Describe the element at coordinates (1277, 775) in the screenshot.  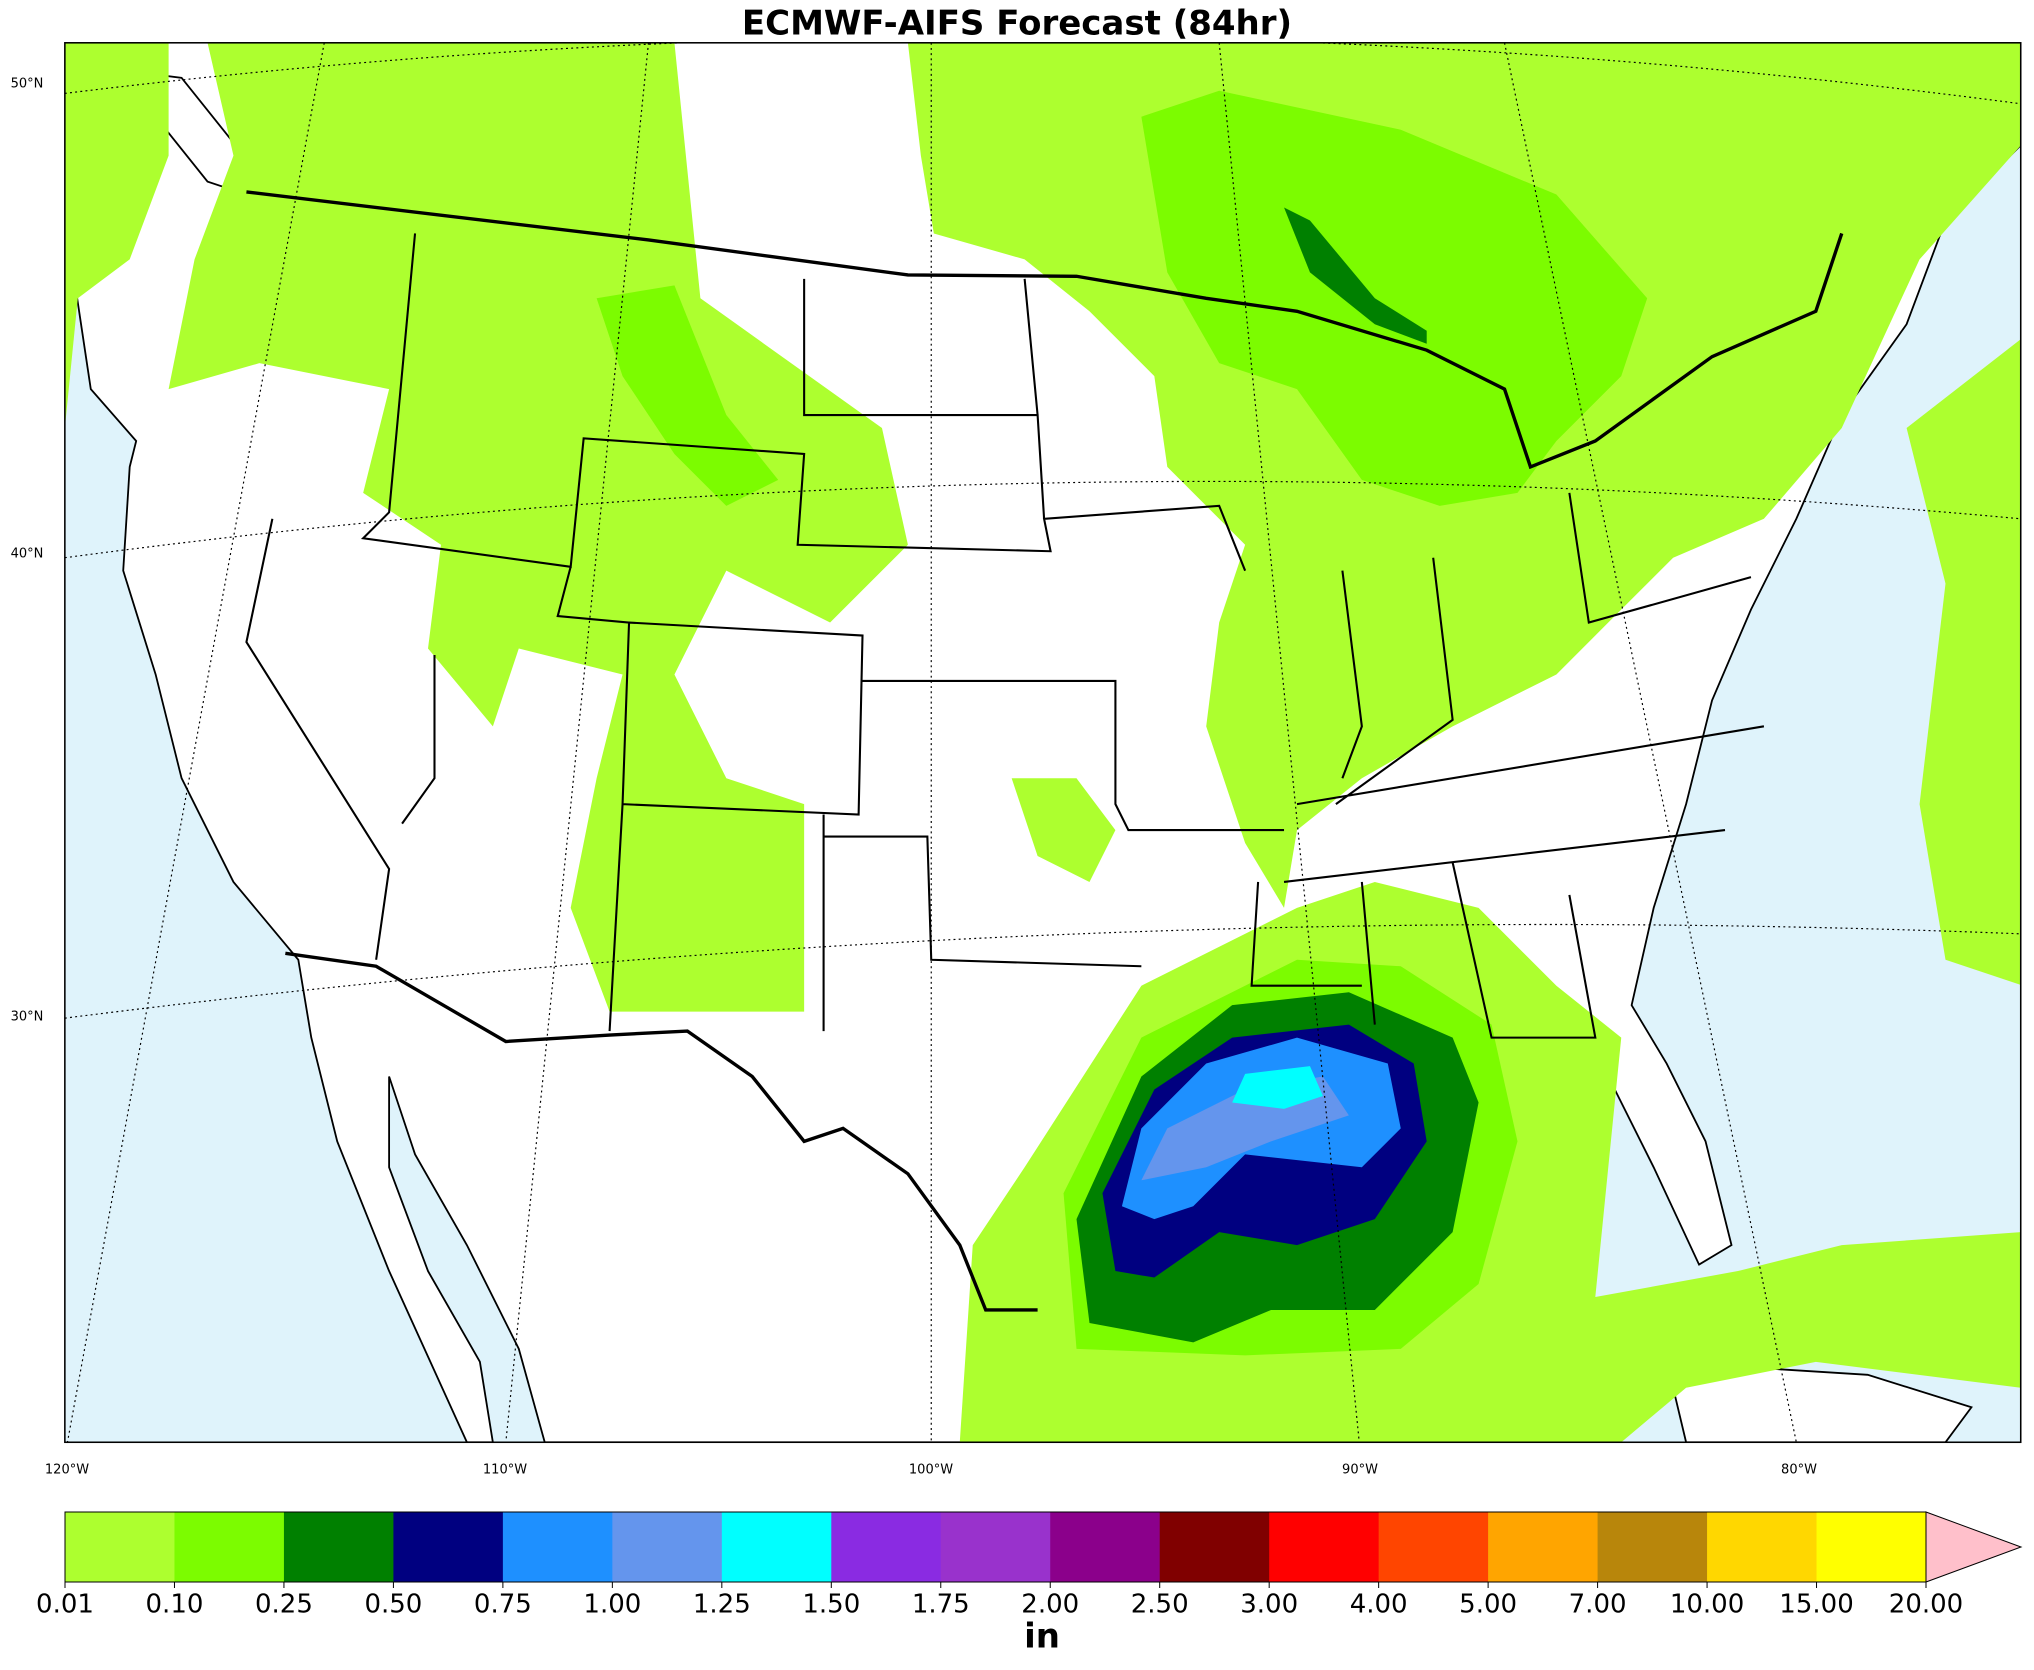
I see `precip-heavy` at that location.